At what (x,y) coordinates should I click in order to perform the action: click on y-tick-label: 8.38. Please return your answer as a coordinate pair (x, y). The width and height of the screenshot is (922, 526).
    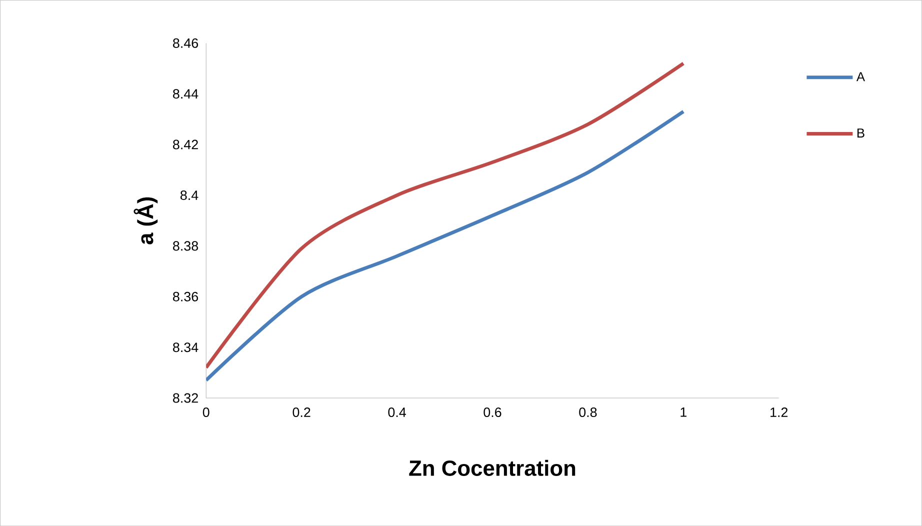
    Looking at the image, I should click on (185, 246).